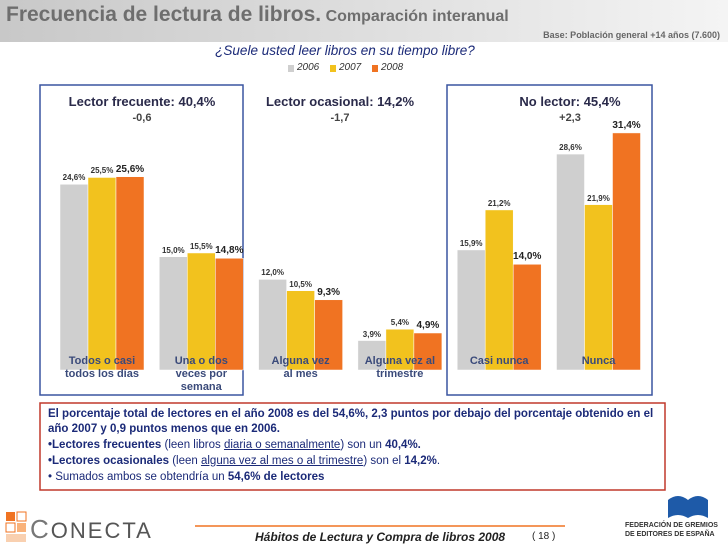 This screenshot has height=546, width=728. What do you see at coordinates (544, 536) in the screenshot?
I see `page-number: ( 18 )` at bounding box center [544, 536].